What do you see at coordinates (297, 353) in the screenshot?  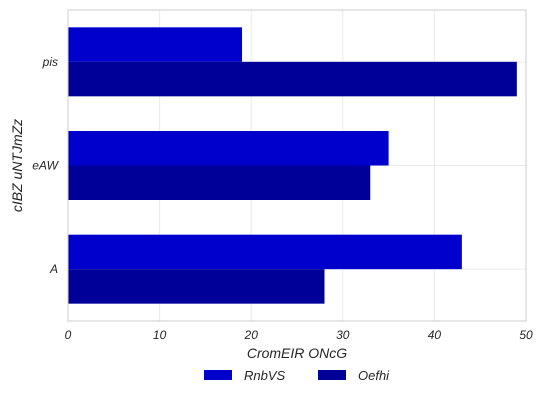 I see `x-axis-label: CromEIR ONcG` at bounding box center [297, 353].